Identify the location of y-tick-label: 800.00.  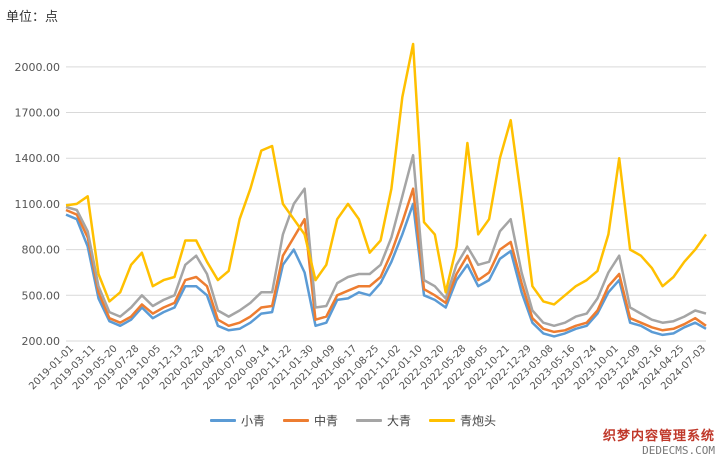
(41, 250).